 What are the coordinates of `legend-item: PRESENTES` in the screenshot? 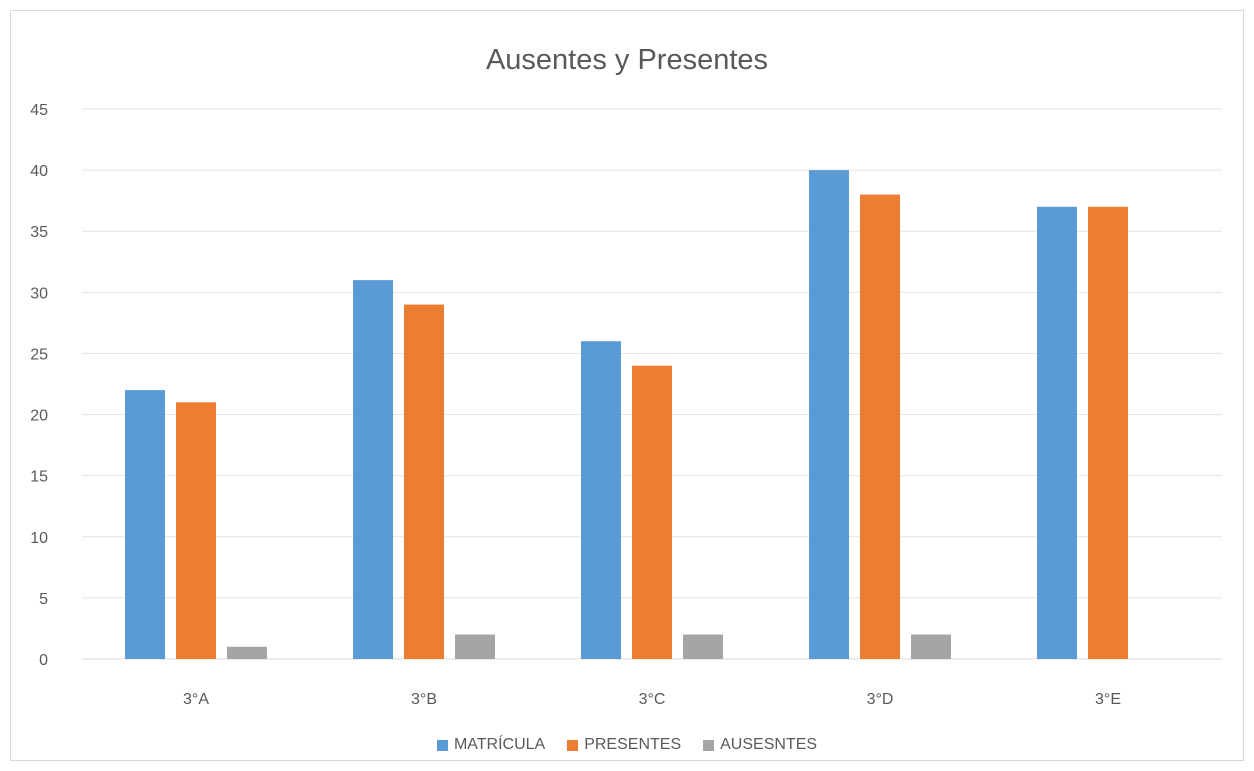 It's located at (624, 745).